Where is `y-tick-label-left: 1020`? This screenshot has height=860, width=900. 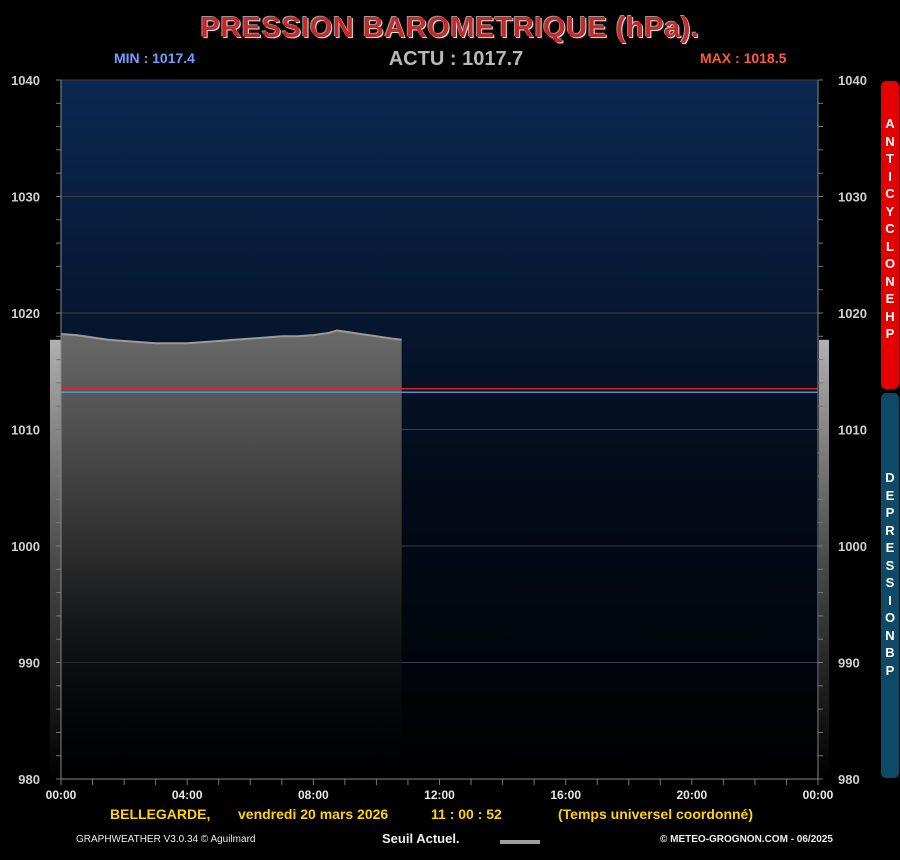
y-tick-label-left: 1020 is located at coordinates (25, 313).